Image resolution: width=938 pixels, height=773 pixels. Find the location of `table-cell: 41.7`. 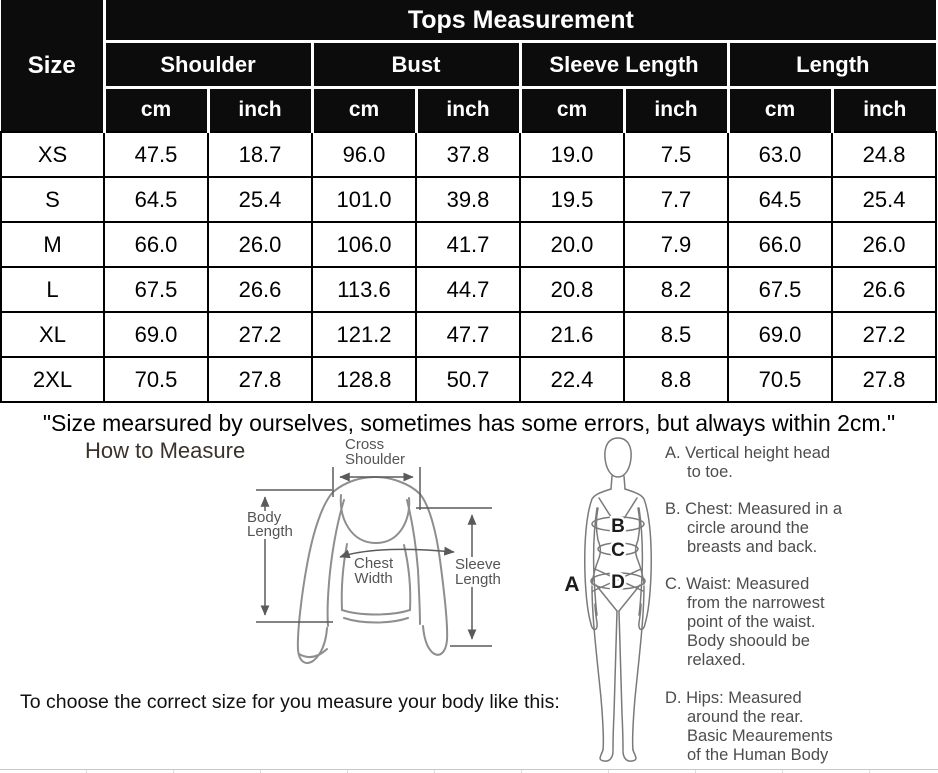

table-cell: 41.7 is located at coordinates (468, 244).